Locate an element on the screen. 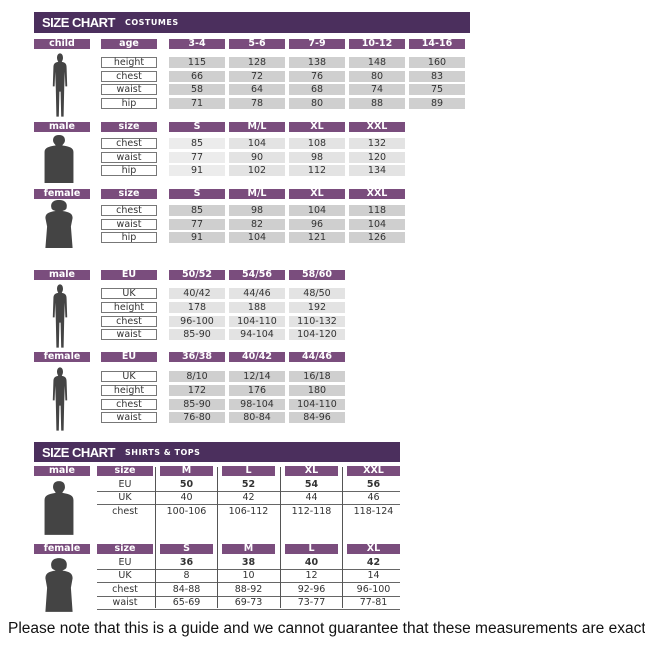  value-cell: 42 is located at coordinates (248, 498).